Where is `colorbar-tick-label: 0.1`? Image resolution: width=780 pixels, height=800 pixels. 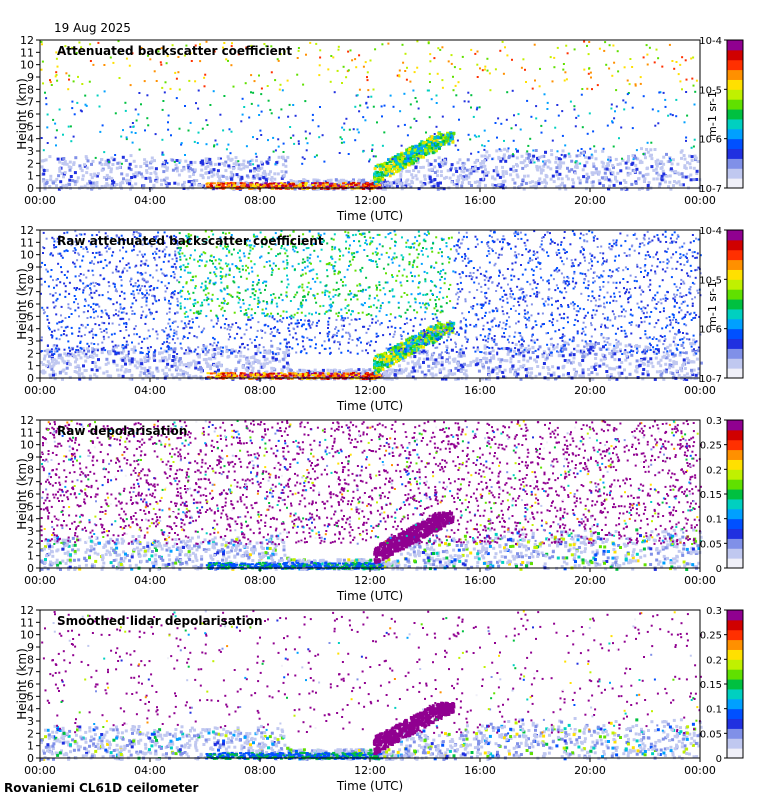 colorbar-tick-label: 0.1 is located at coordinates (714, 710).